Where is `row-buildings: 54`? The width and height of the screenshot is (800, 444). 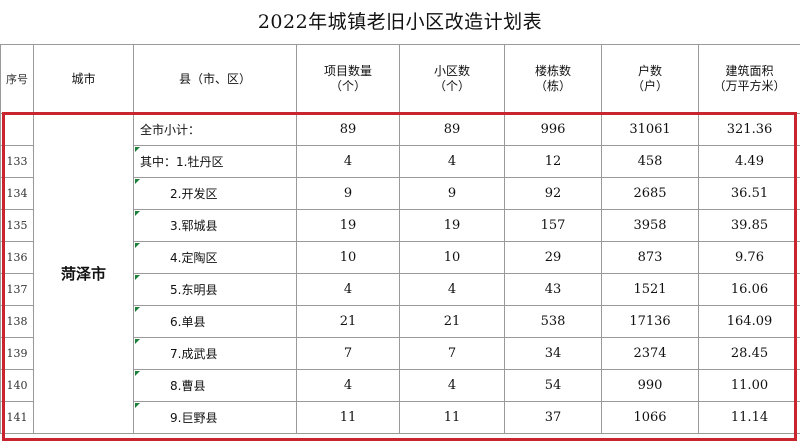
row-buildings: 54 is located at coordinates (553, 385).